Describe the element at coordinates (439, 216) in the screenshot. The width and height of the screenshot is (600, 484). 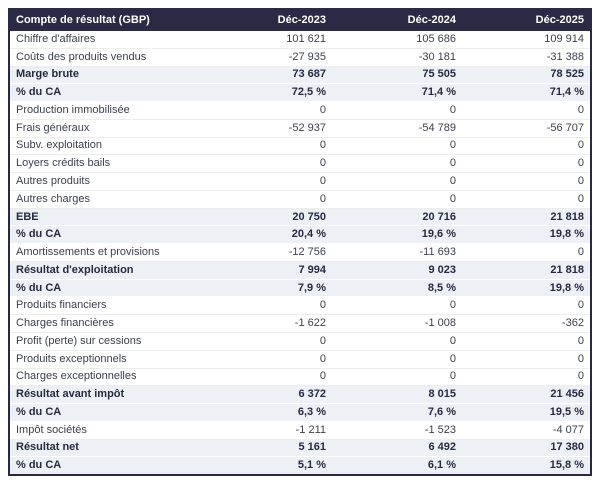
I see `row-value: 20 716` at that location.